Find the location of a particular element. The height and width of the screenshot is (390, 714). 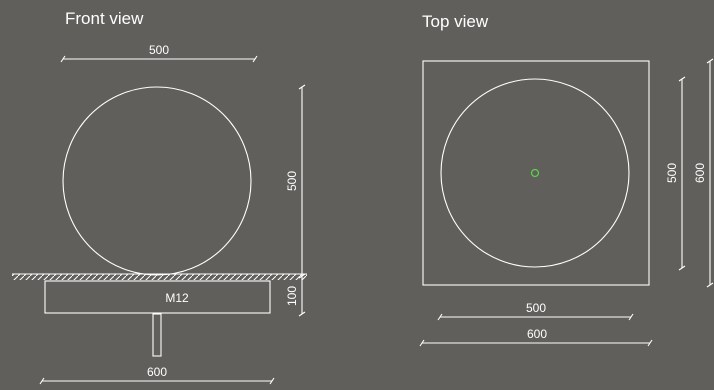

ball-top is located at coordinates (535, 173).